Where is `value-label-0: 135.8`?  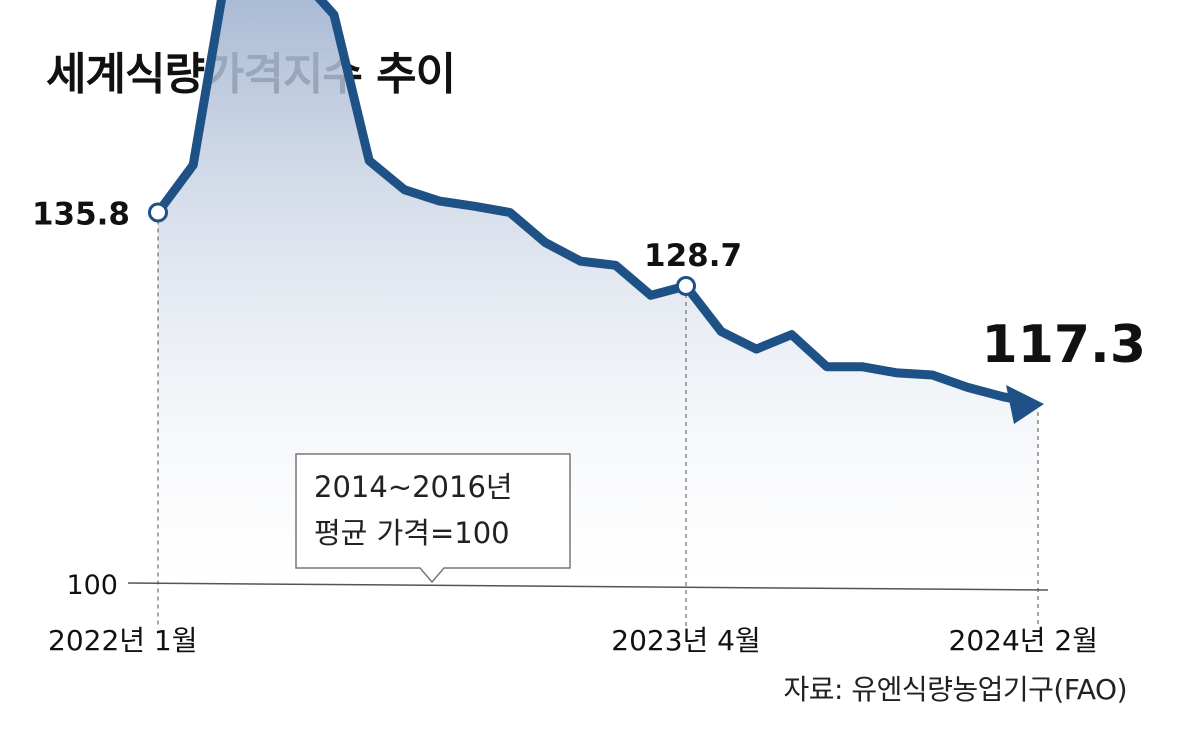 value-label-0: 135.8 is located at coordinates (81, 214).